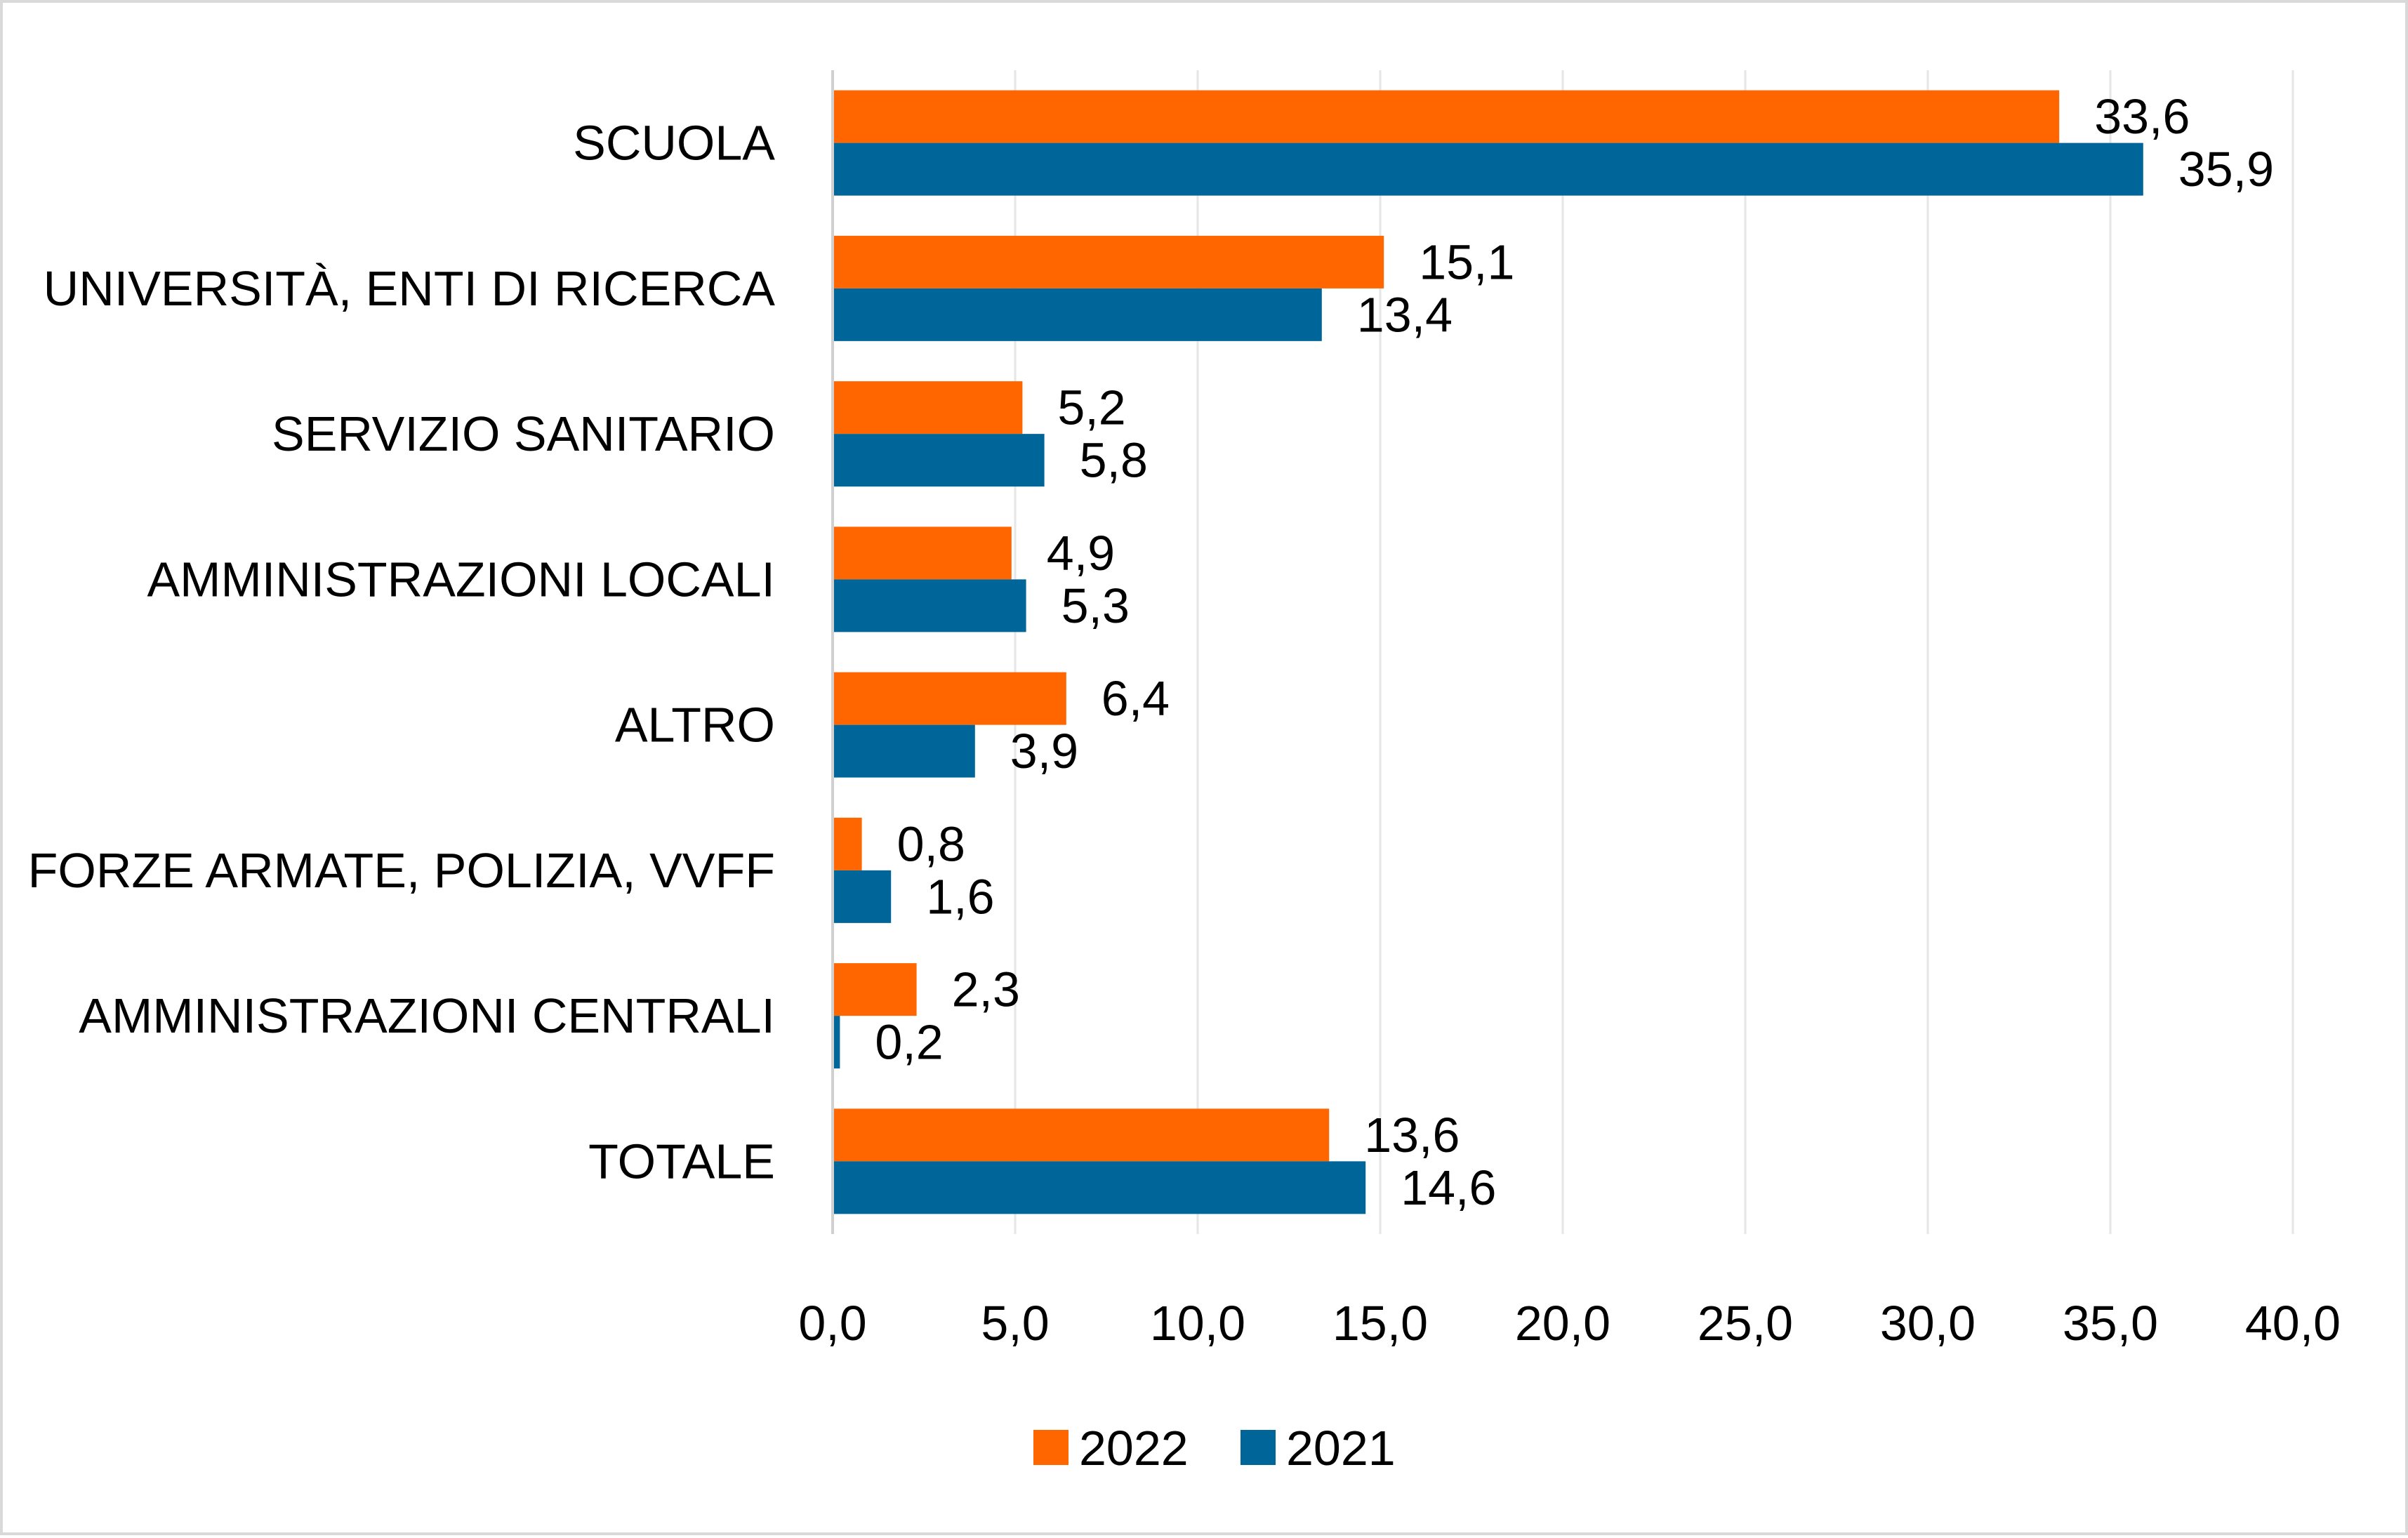 The image size is (2408, 1538). Describe the element at coordinates (863, 896) in the screenshot. I see `bar-2021-forze-armate-polizia-vvff` at that location.